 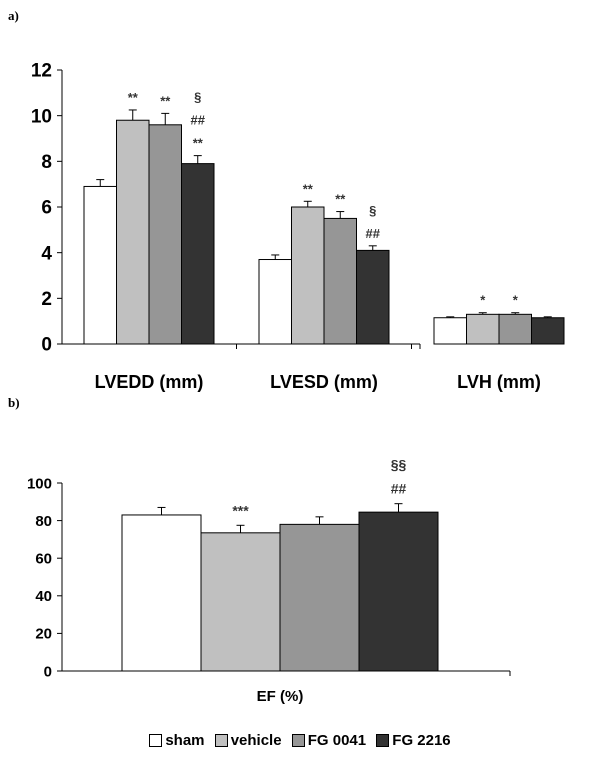 I want to click on chart-a-category-label: LVESD (mm), so click(x=324, y=382).